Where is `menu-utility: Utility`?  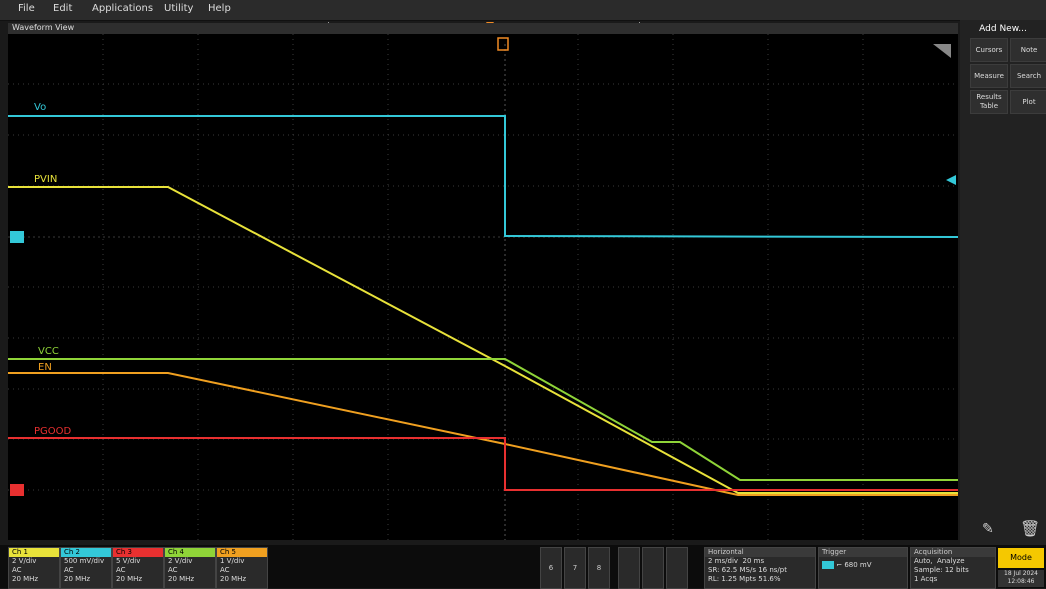
menu-utility: Utility is located at coordinates (179, 8).